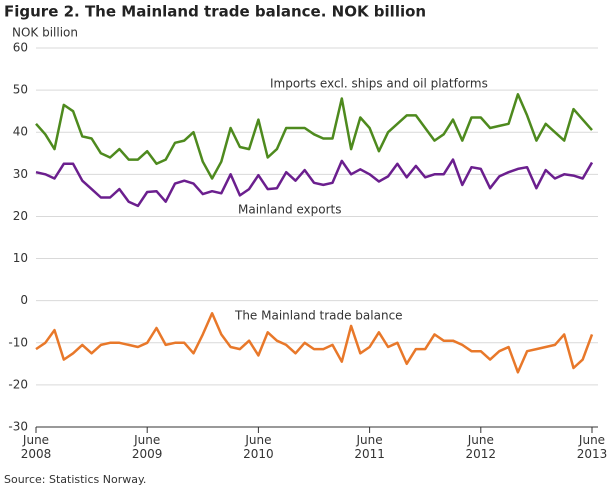 The height and width of the screenshot is (488, 610). Describe the element at coordinates (147, 447) in the screenshot. I see `x-tick-label: June 2009` at that location.